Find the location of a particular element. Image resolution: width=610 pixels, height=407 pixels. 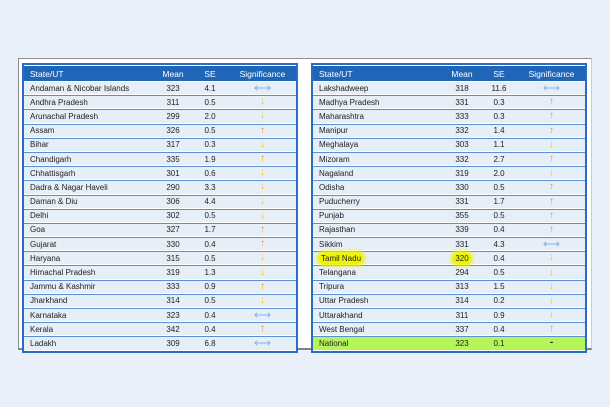

table-row: Assam 326 0.5 ↑ is located at coordinates (160, 130).